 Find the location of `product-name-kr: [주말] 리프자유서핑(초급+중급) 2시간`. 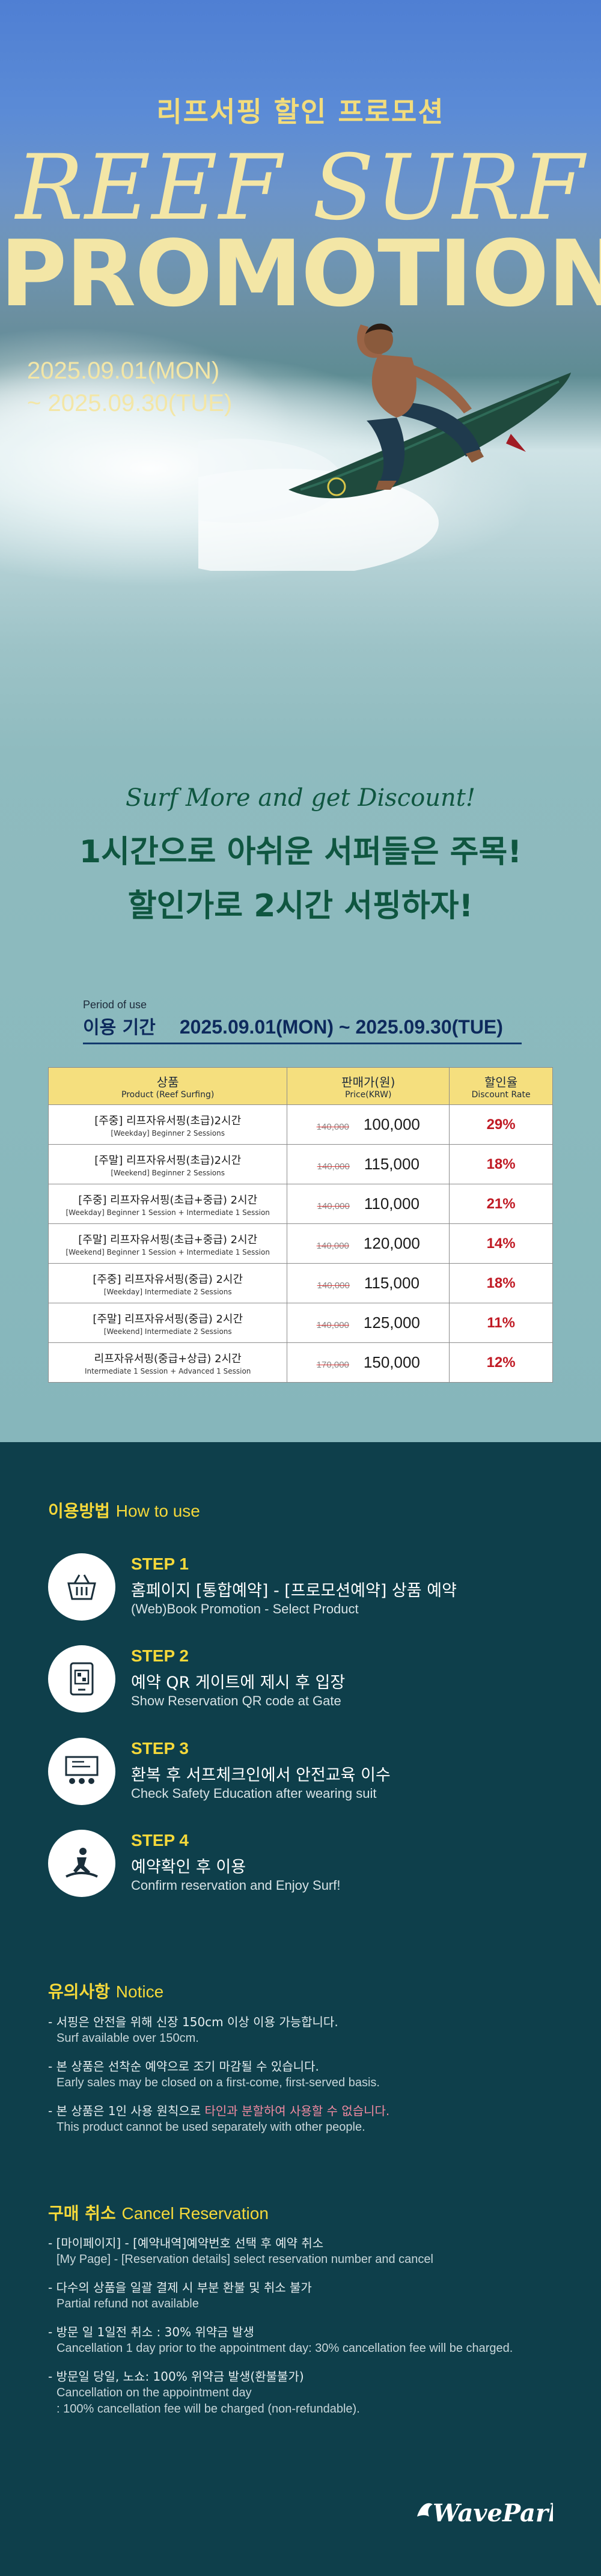

product-name-kr: [주말] 리프자유서핑(초급+중급) 2시간 is located at coordinates (168, 1239).